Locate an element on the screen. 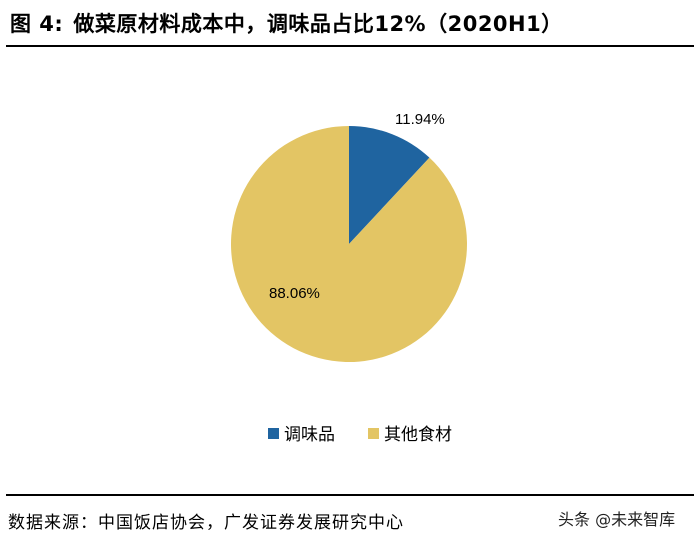 This screenshot has width=700, height=546. pie-slice-other-ingredients is located at coordinates (349, 244).